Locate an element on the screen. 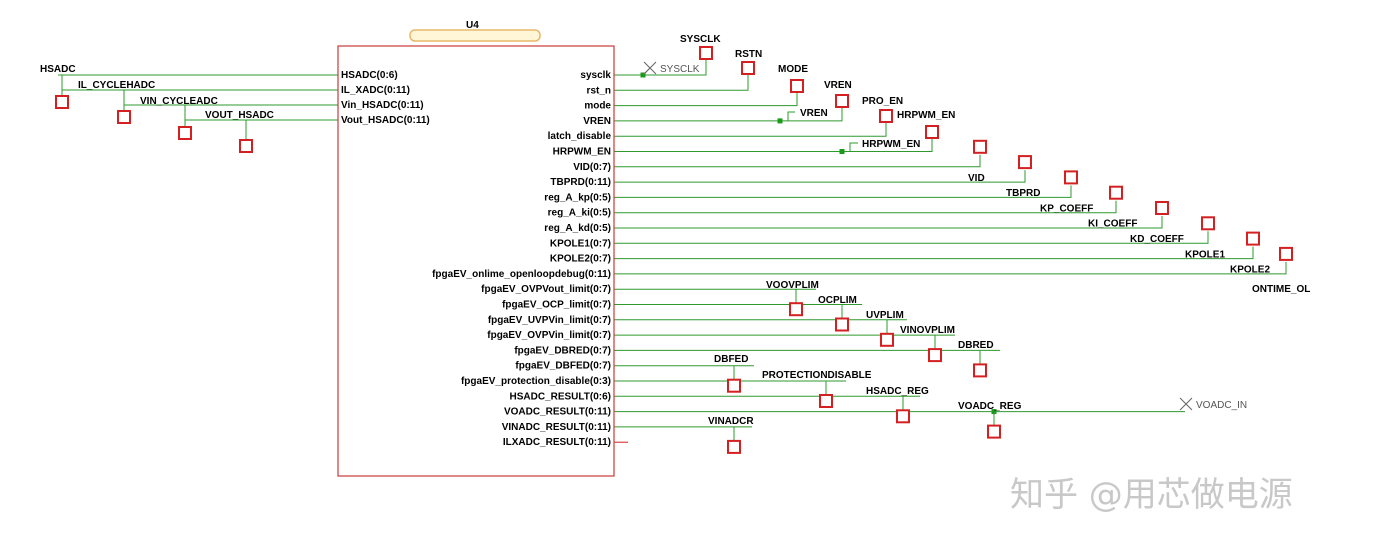 The image size is (1382, 552). port-rstn is located at coordinates (748, 68).